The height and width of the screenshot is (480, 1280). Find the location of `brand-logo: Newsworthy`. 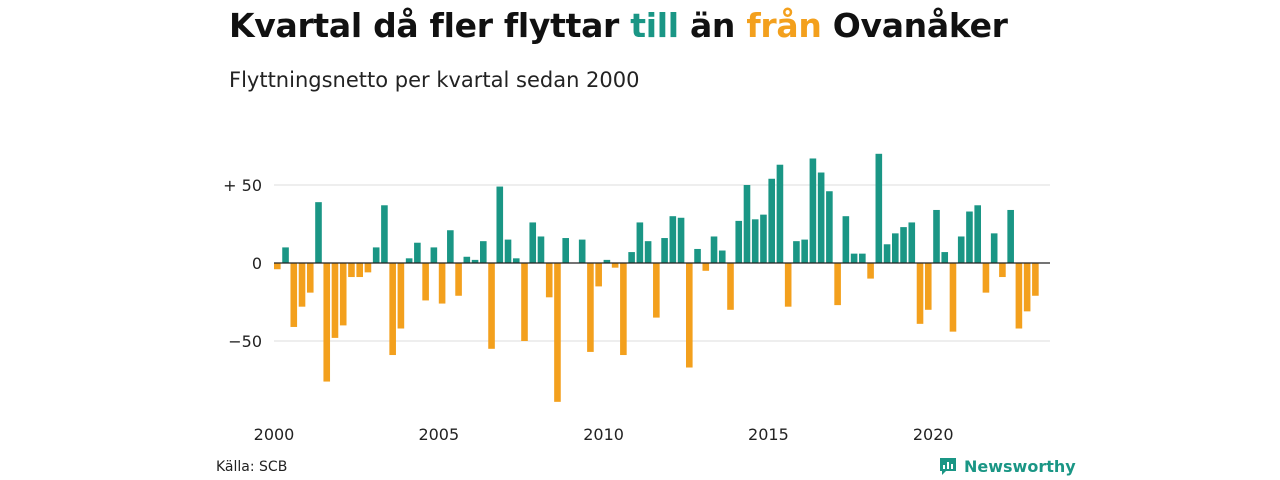

brand-logo: Newsworthy is located at coordinates (1007, 466).